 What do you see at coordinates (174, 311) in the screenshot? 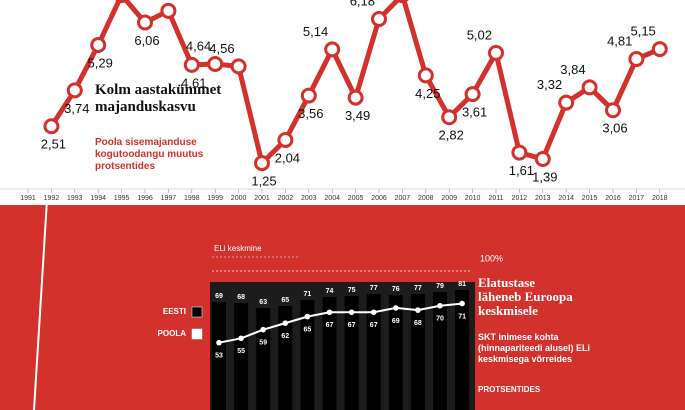
I see `legend-label: EESTI` at bounding box center [174, 311].